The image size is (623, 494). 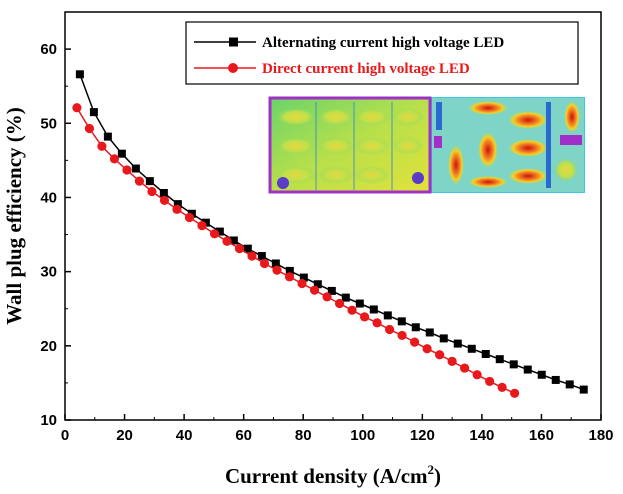 What do you see at coordinates (541, 435) in the screenshot?
I see `x-tick-label-8: 160` at bounding box center [541, 435].